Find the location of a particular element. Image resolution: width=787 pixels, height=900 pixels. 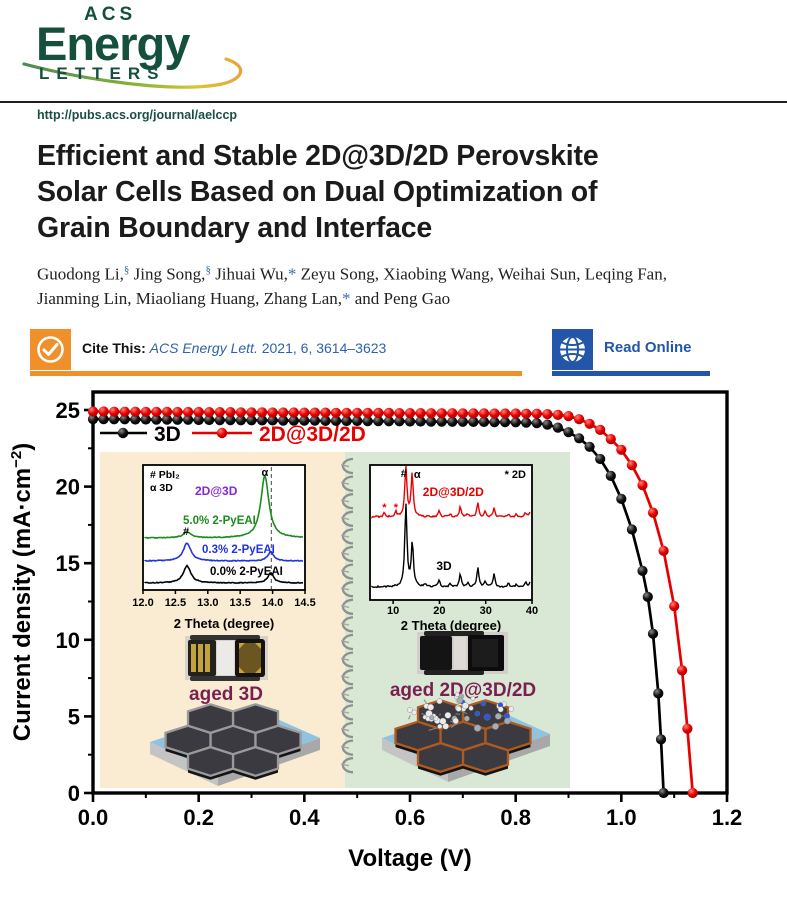

globe-icon is located at coordinates (572, 349).